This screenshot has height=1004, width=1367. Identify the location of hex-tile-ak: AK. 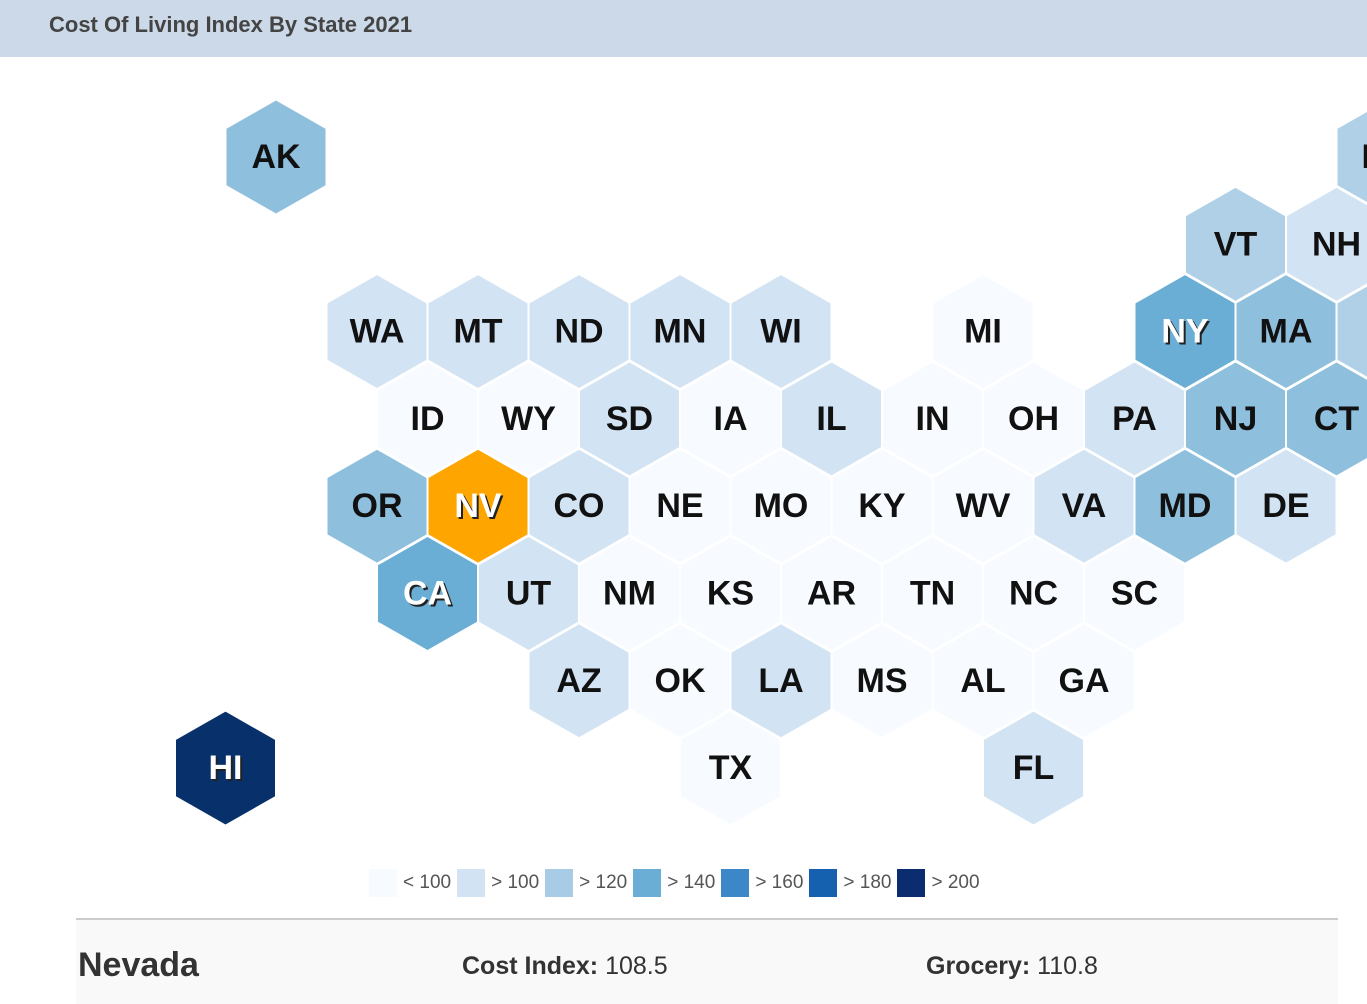
(276, 157).